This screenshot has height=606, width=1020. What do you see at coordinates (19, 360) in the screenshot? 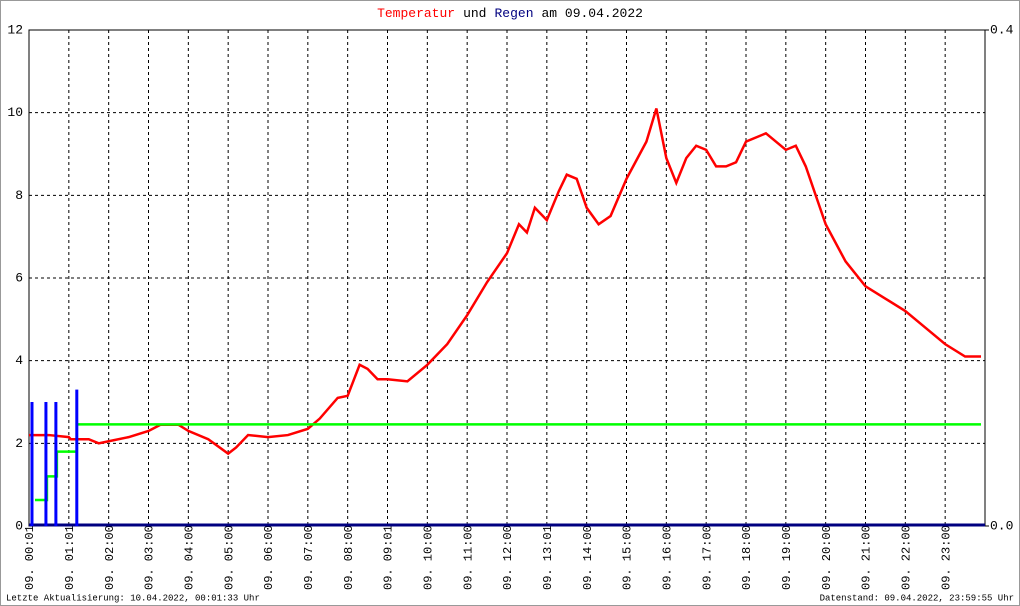
I see `y-tick-label: 4` at bounding box center [19, 360].